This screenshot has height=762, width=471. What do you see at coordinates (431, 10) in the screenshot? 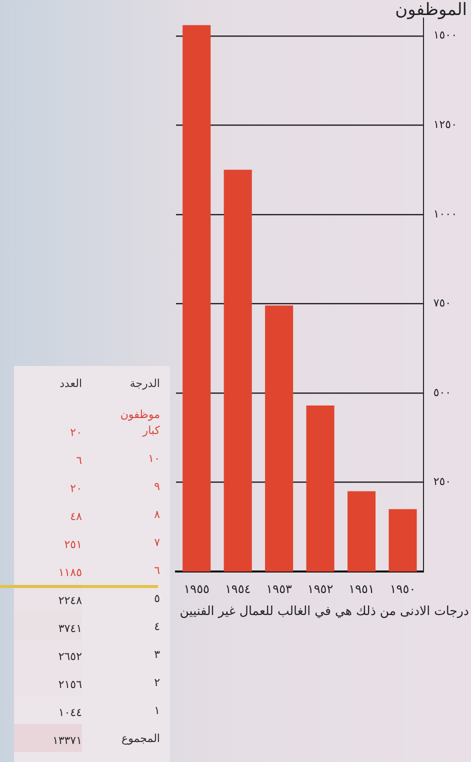
I see `y-axis-title: الموظفون` at bounding box center [431, 10].